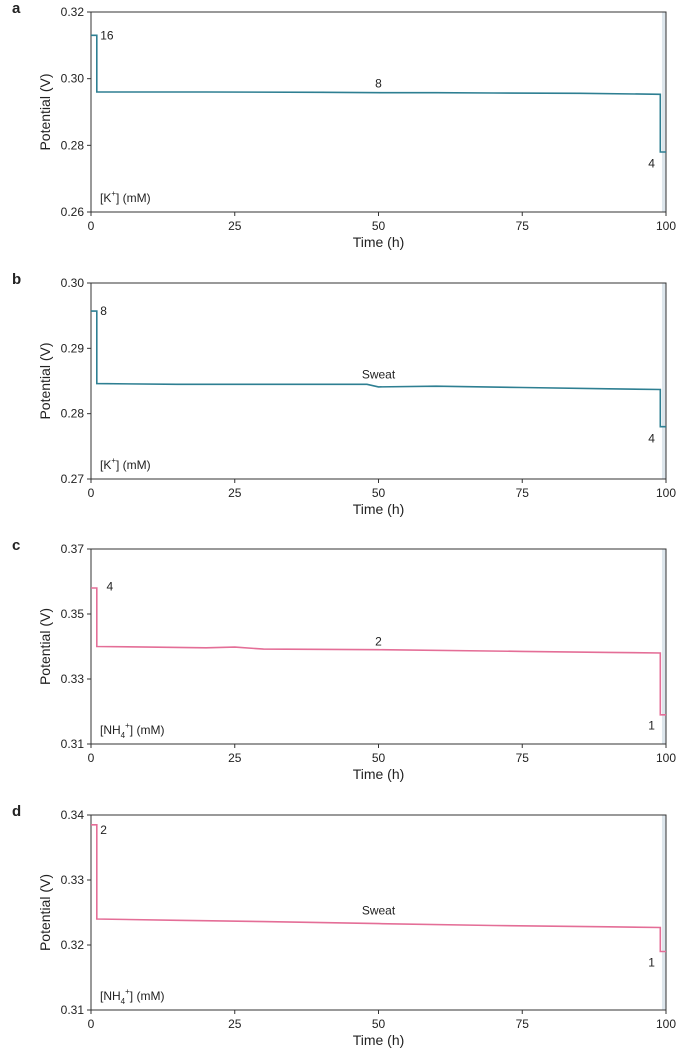 This screenshot has width=680, height=1053. I want to click on y-tick-label: 0.27, so click(73, 479).